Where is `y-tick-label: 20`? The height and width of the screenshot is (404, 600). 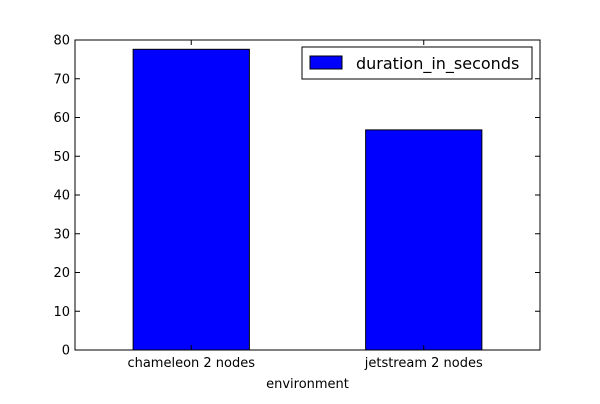 y-tick-label: 20 is located at coordinates (61, 273).